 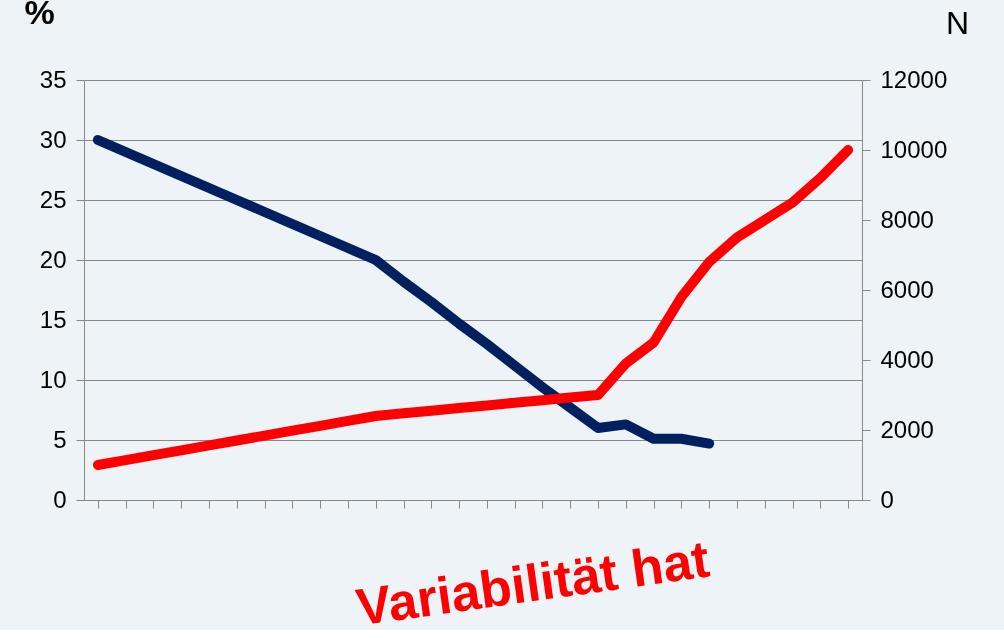 I want to click on y-tick-label: 20, so click(x=53, y=259).